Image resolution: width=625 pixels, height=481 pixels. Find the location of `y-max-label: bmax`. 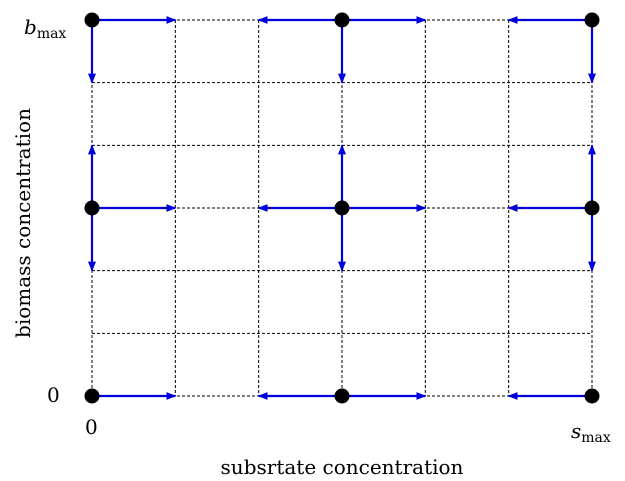

y-max-label: bmax is located at coordinates (45, 28).